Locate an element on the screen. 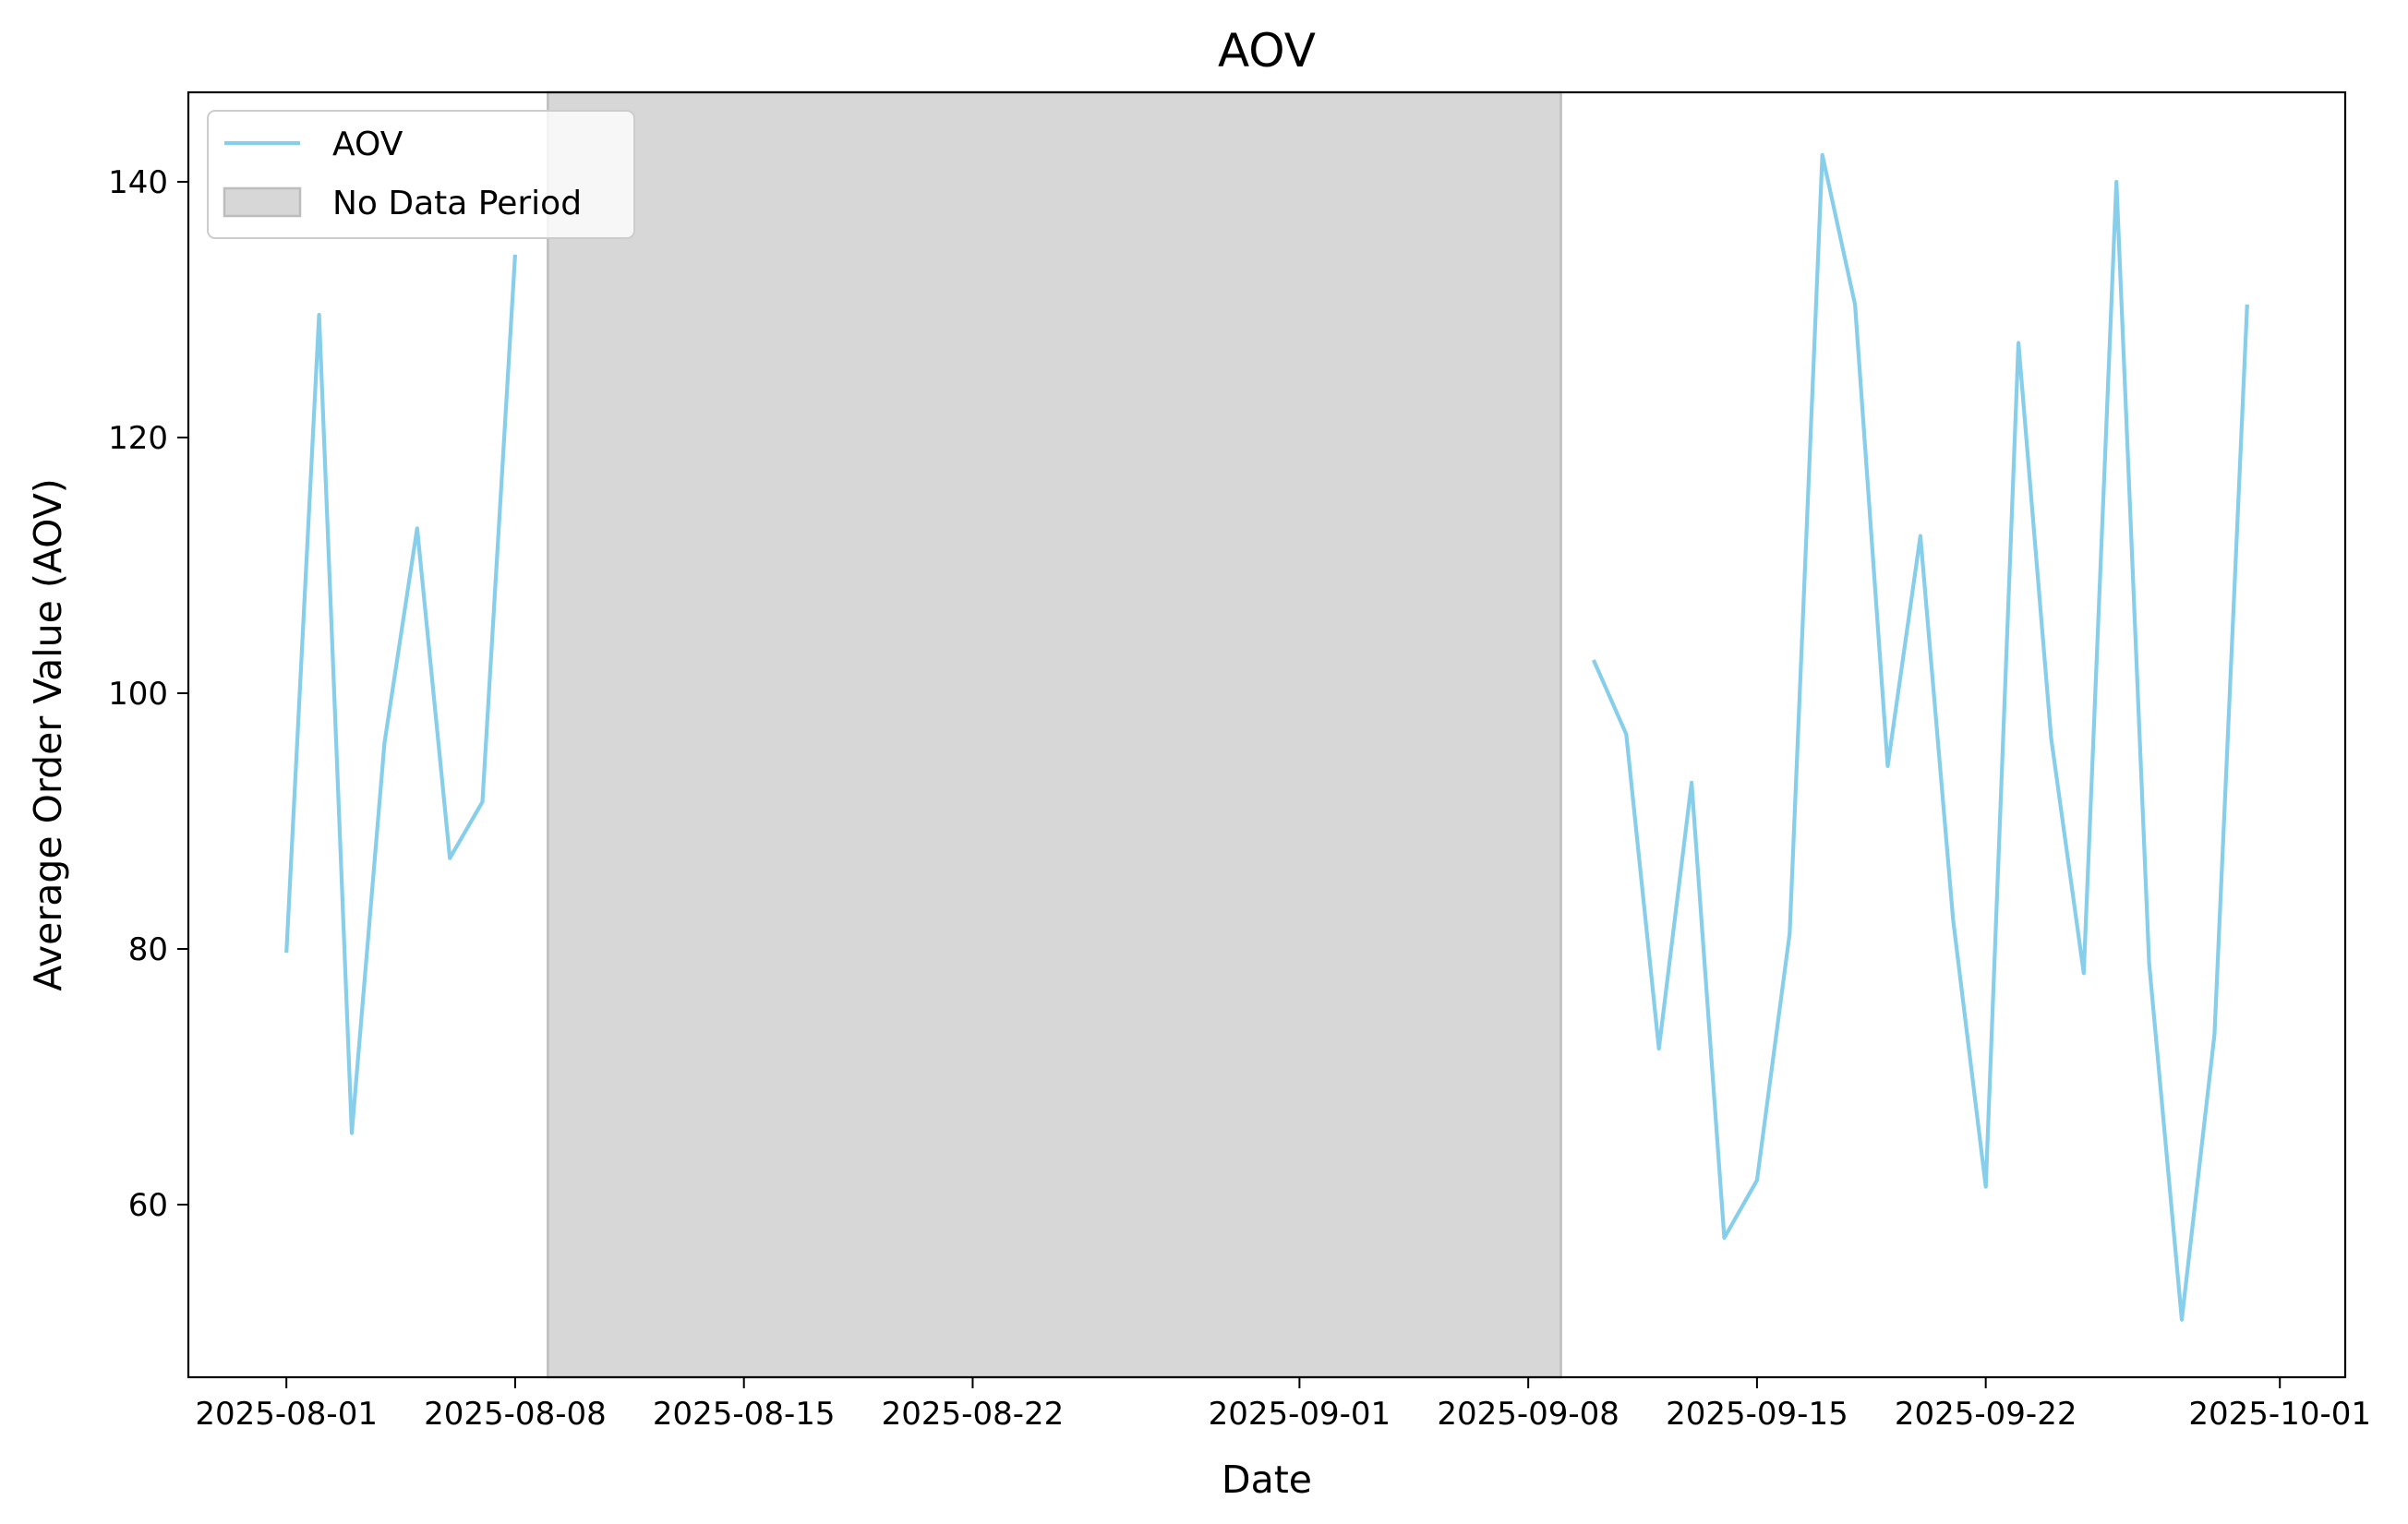  x-tick-label: 2025-09-08 is located at coordinates (1528, 1414).